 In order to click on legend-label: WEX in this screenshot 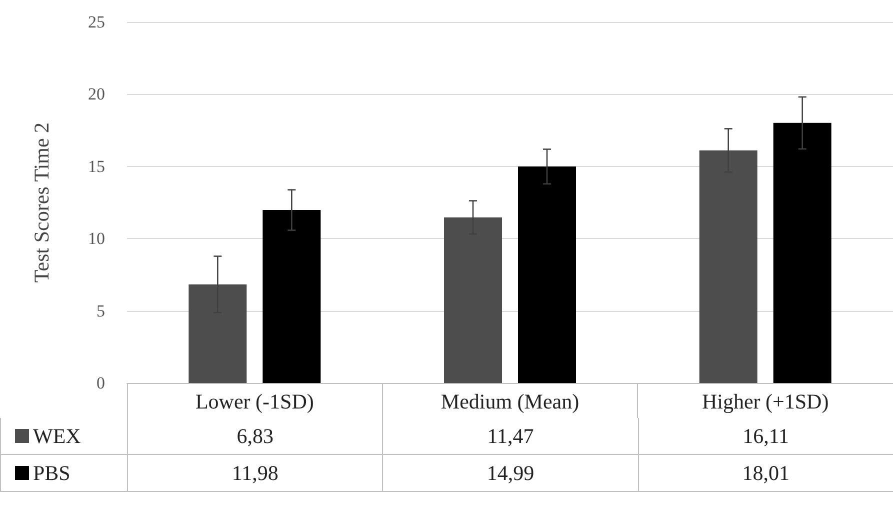, I will do `click(57, 436)`.